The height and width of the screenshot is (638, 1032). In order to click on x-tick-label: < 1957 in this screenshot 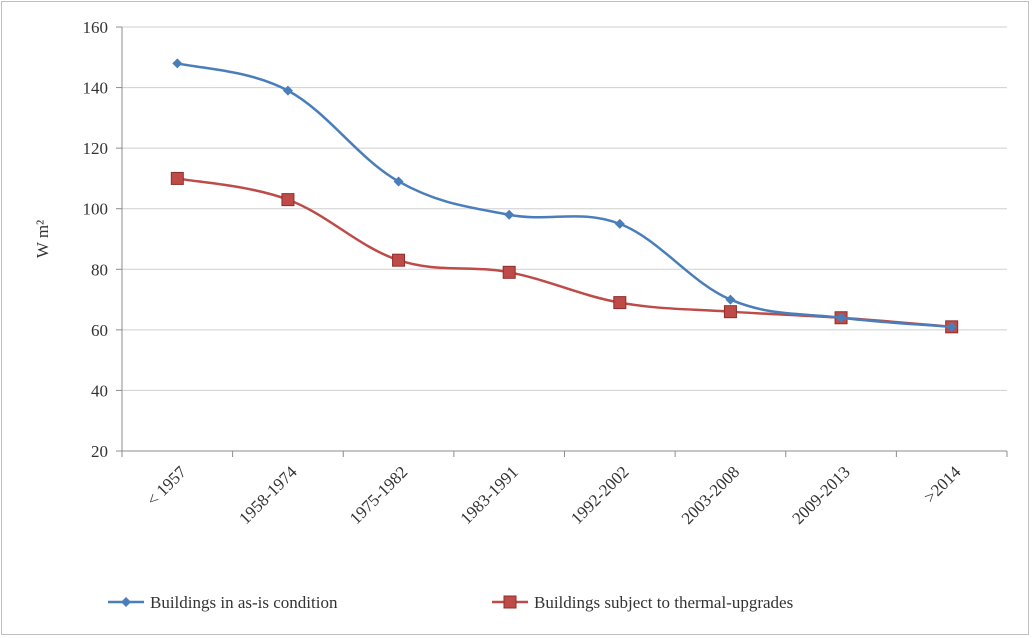, I will do `click(167, 486)`.